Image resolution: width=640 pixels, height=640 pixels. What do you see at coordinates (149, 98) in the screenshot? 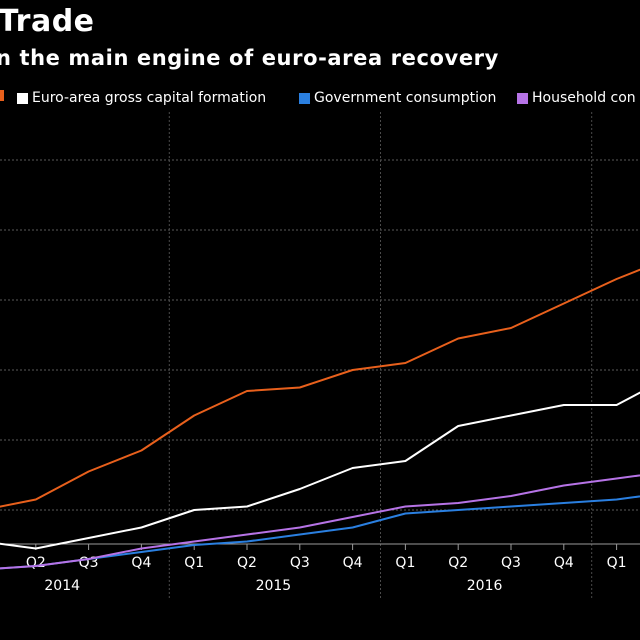
I see `legend-label-gross-capital-formation: Euro-area gross capital formation` at bounding box center [149, 98].